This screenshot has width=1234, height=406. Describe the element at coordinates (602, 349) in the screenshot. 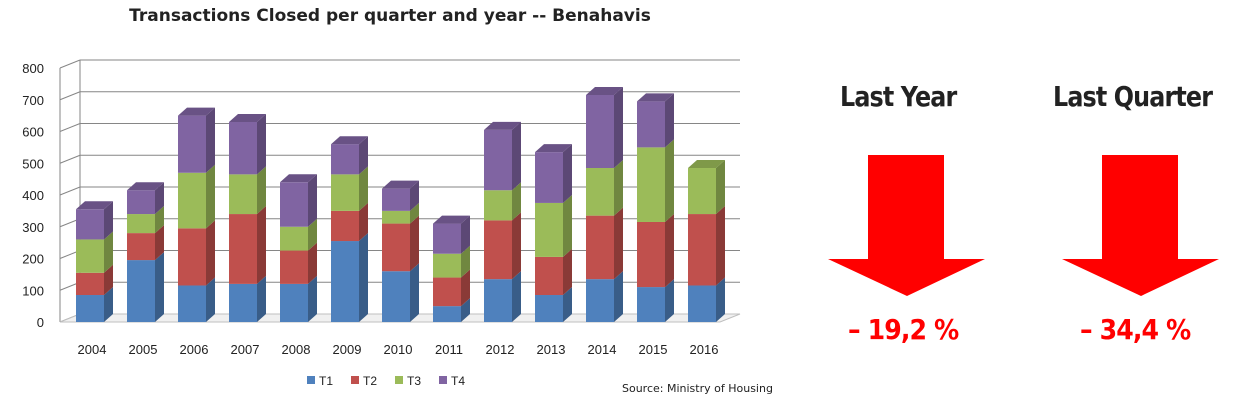

I see `x-tick-label: 2014` at that location.